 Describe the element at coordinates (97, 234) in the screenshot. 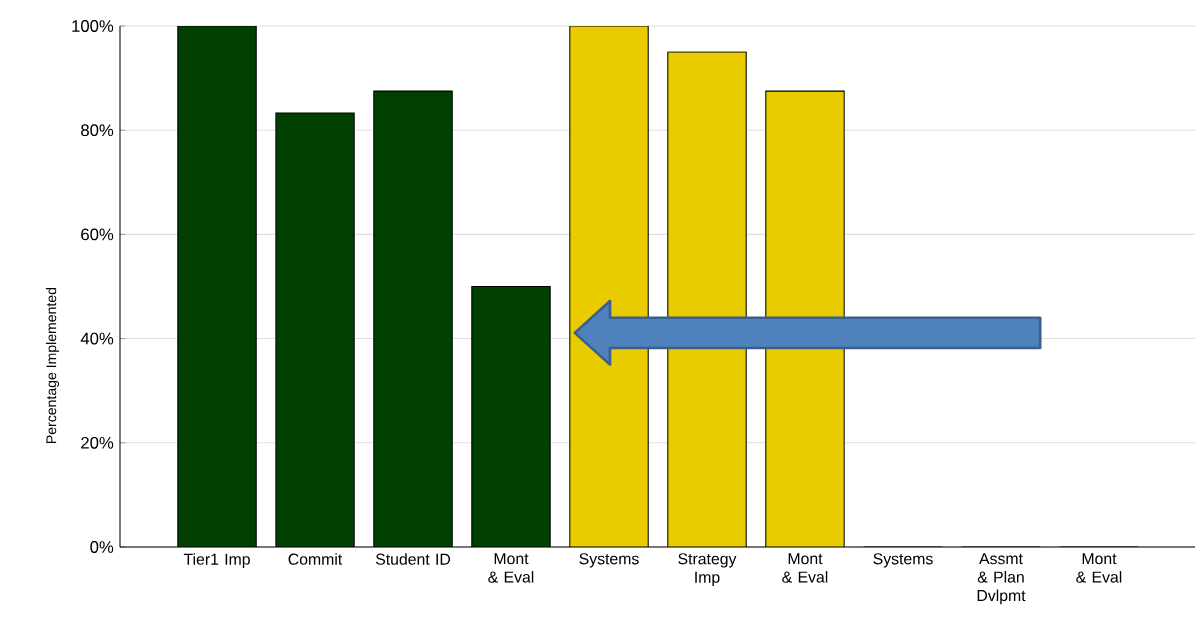

I see `y-tick-label: 60%` at that location.